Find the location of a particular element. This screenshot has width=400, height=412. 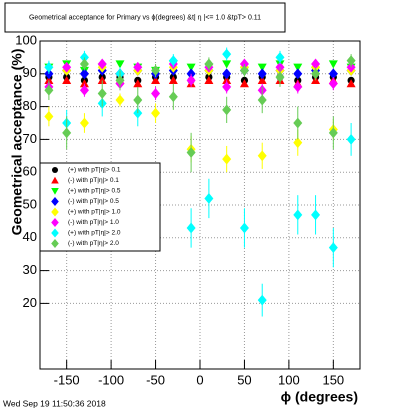

y-tick-label: 30 is located at coordinates (30, 269).